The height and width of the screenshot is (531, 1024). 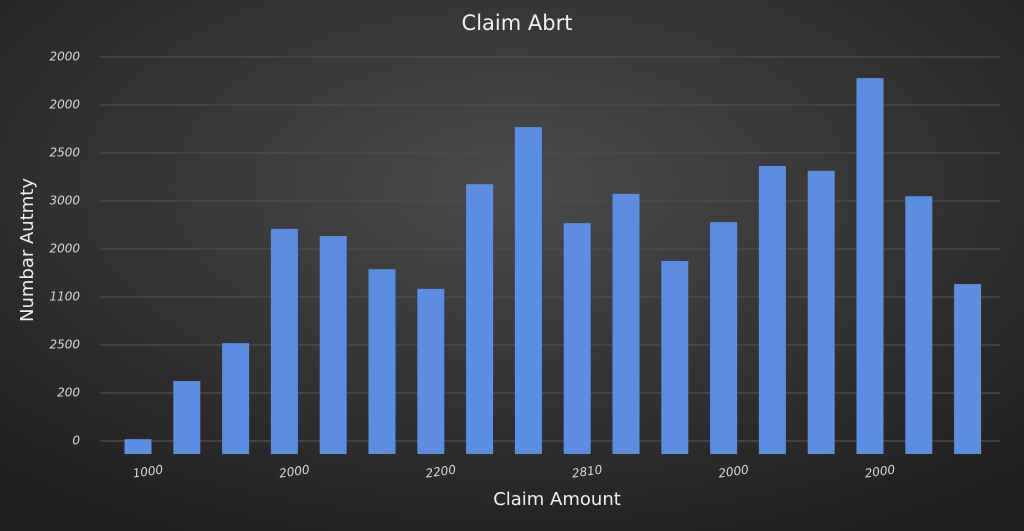 I want to click on y-axis-label: Numbar Autmty, so click(x=27, y=250).